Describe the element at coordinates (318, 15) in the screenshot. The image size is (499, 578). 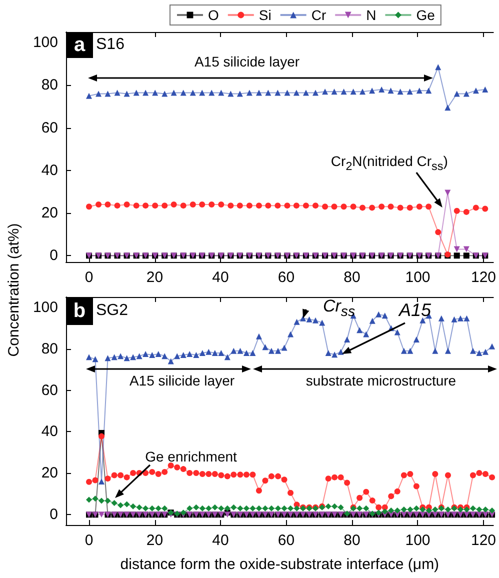
I see `legend-label: Cr` at that location.